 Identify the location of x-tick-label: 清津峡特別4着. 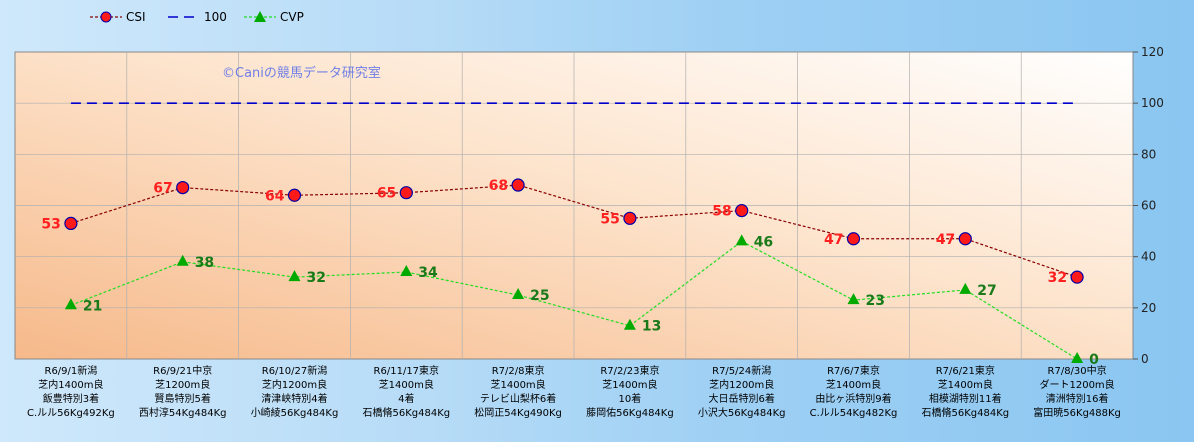
(294, 398).